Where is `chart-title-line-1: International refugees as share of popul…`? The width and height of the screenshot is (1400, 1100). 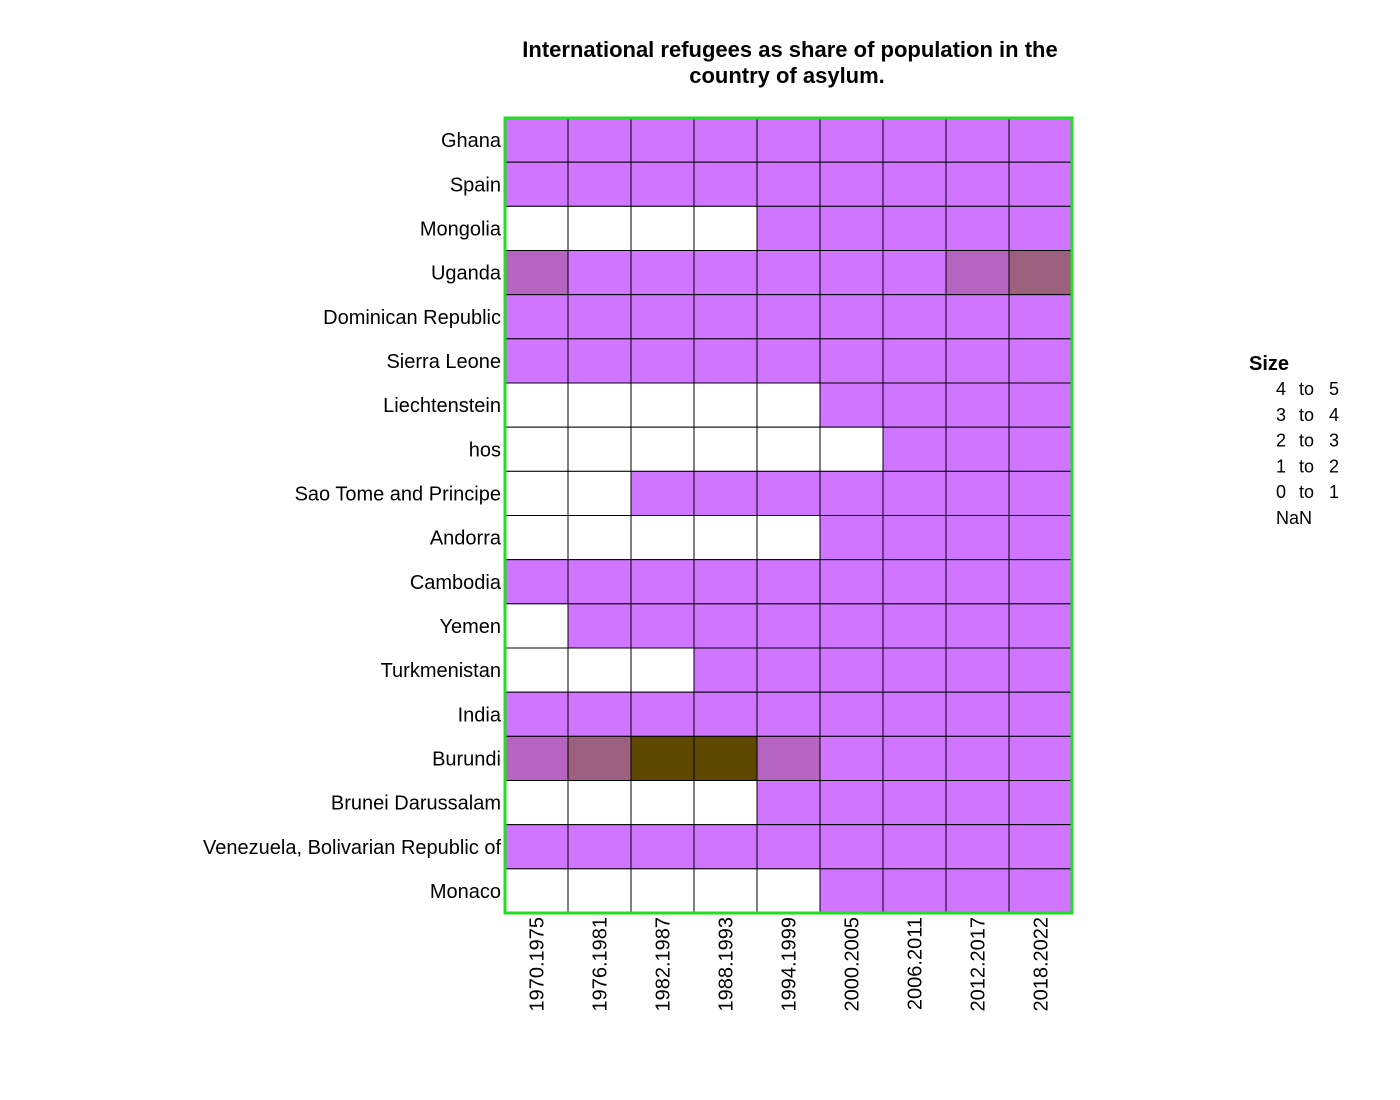
chart-title-line-1: International refugees as share of popul… is located at coordinates (789, 49).